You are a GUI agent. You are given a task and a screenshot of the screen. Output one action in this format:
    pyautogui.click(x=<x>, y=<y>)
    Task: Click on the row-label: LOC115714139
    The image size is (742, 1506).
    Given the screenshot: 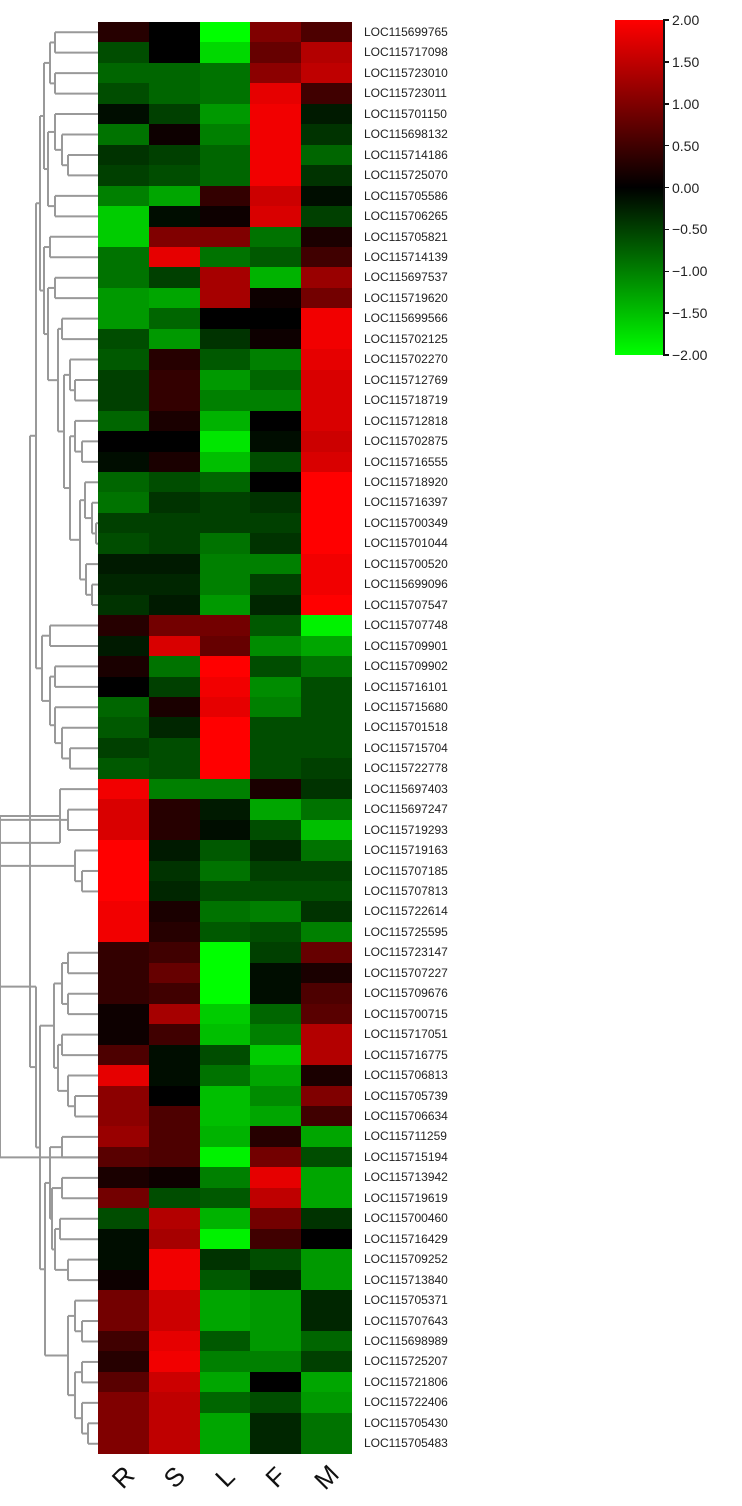 What is the action you would take?
    pyautogui.click(x=406, y=256)
    